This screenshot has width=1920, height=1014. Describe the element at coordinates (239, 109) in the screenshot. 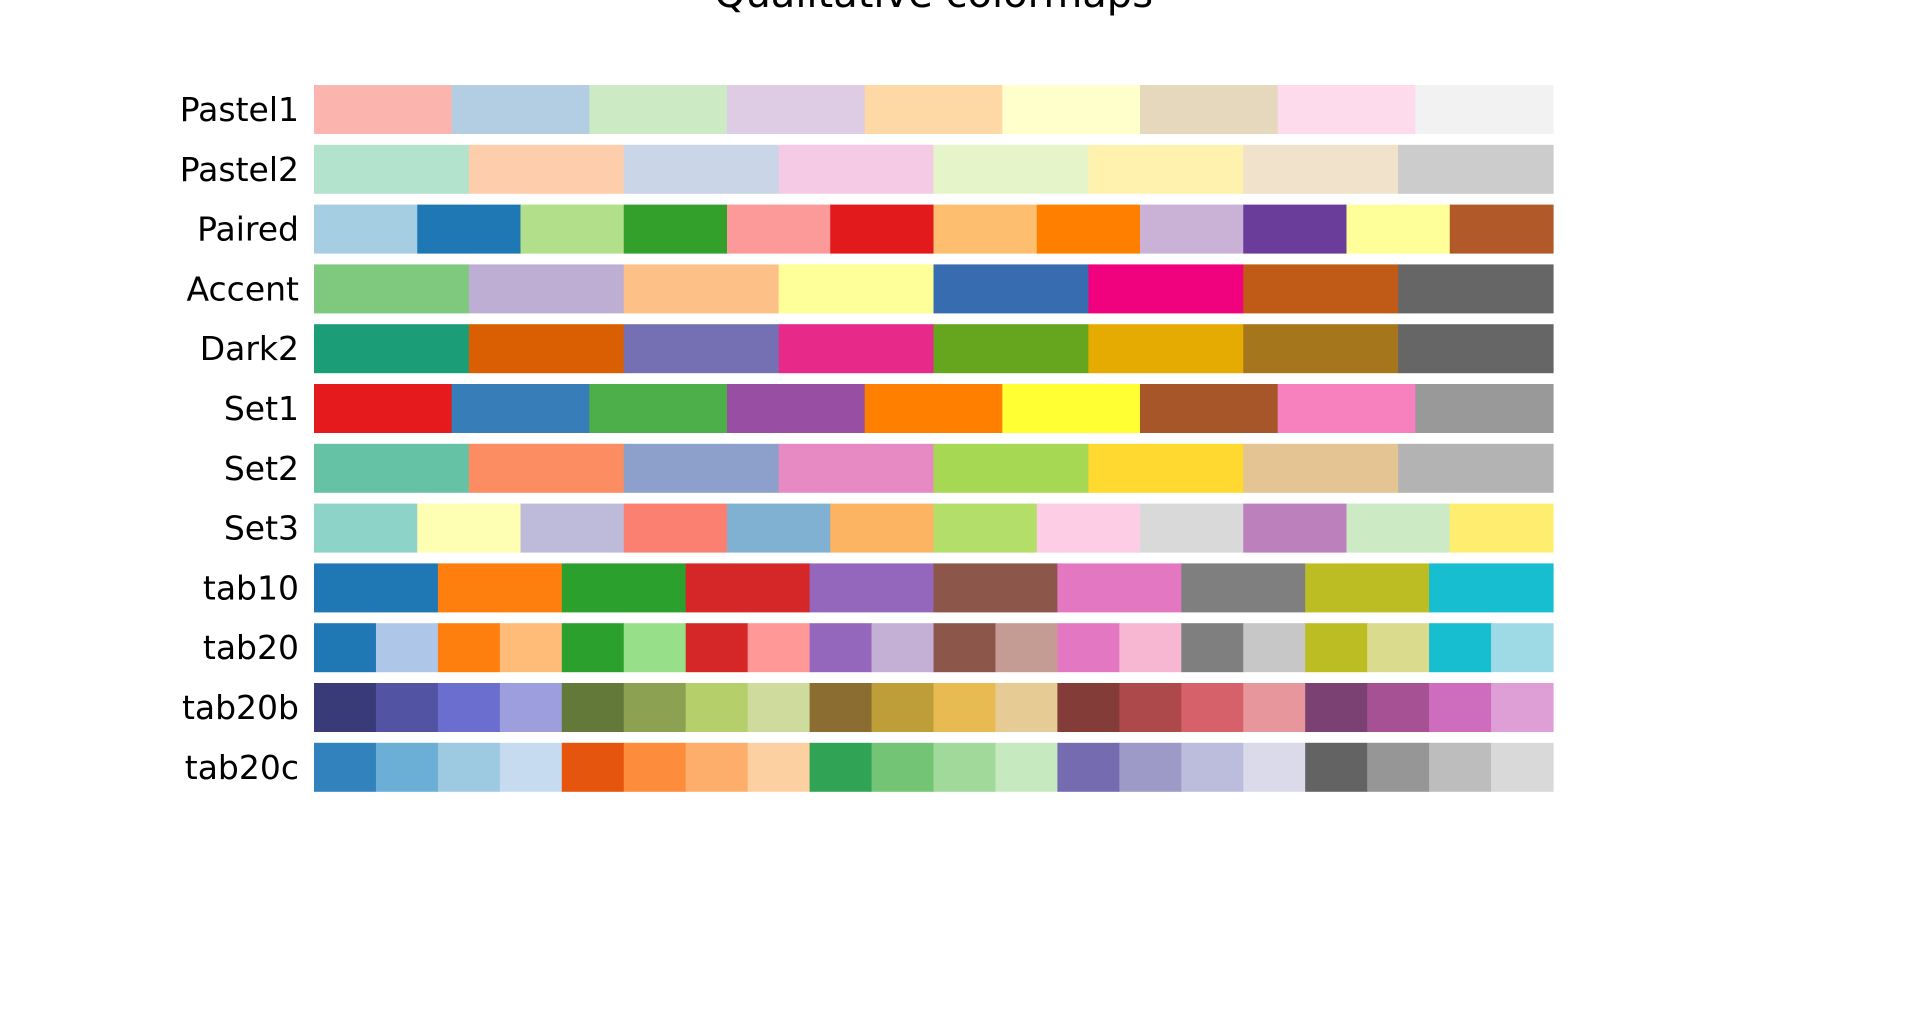

I see `colormap-label: Pastel1` at that location.